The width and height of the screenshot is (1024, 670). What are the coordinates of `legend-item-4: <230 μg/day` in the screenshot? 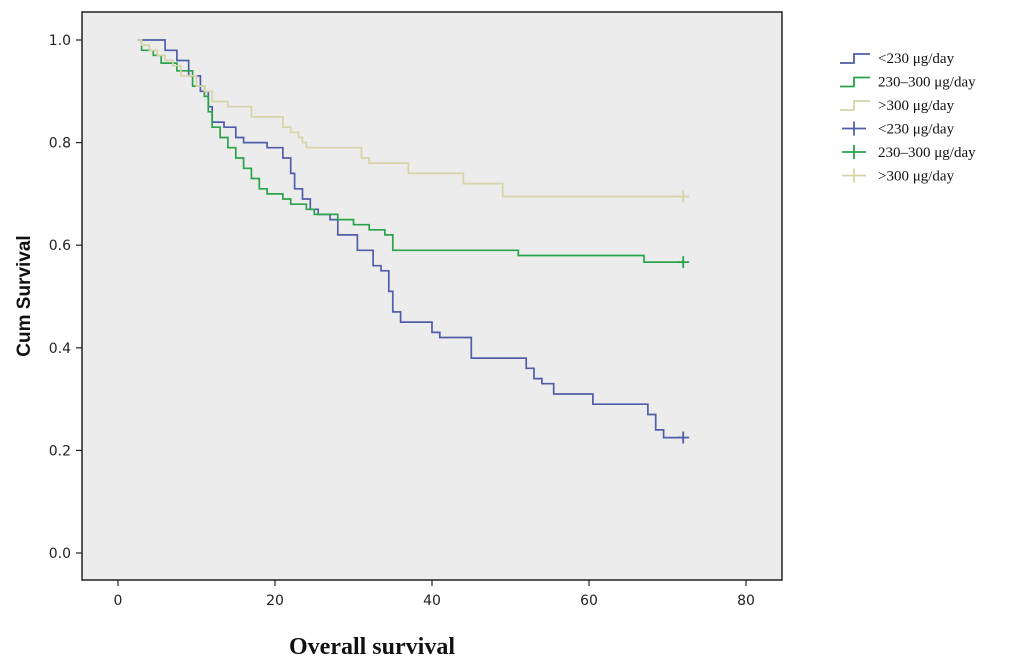 It's located at (898, 129).